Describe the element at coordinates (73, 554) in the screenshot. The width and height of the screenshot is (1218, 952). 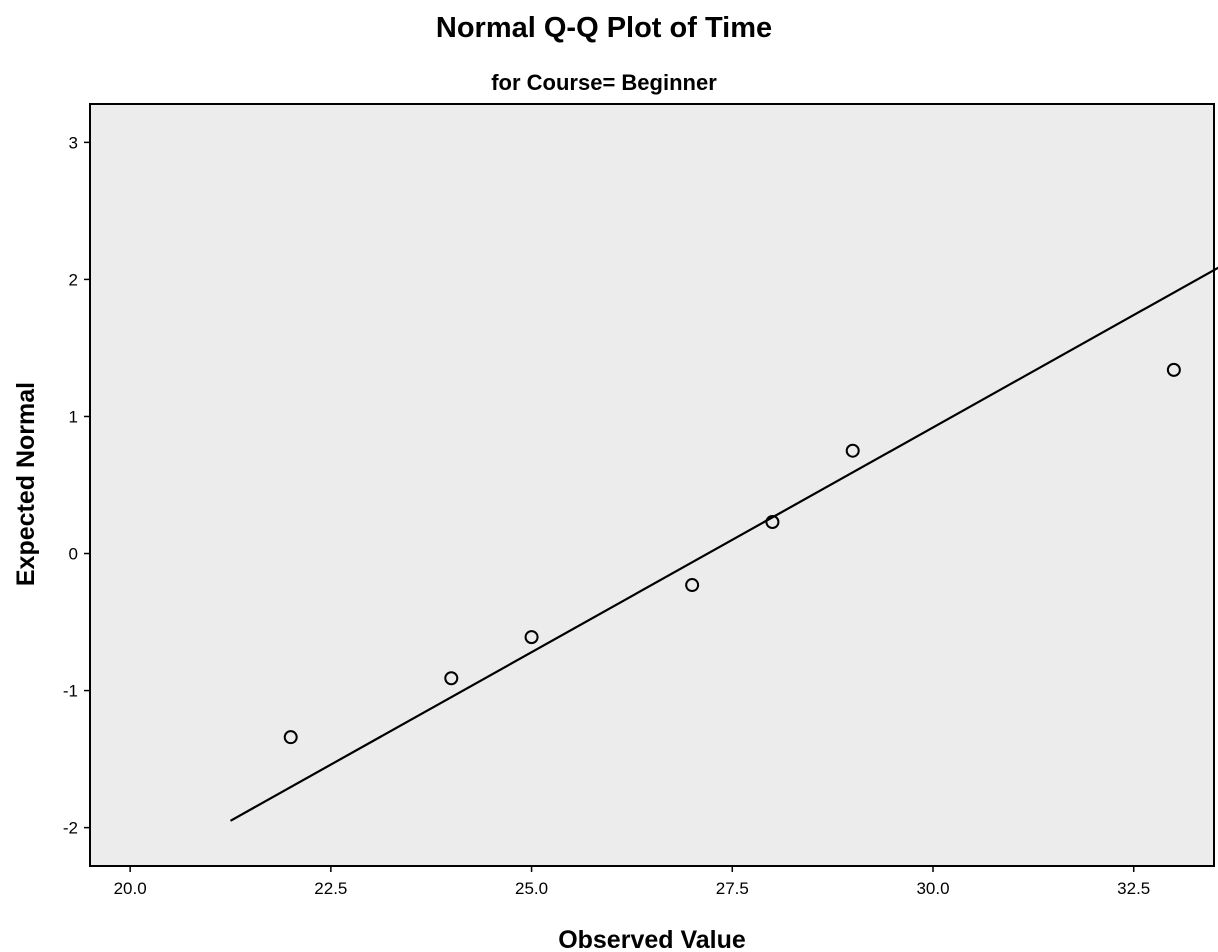
I see `y-tick-label: 0` at that location.